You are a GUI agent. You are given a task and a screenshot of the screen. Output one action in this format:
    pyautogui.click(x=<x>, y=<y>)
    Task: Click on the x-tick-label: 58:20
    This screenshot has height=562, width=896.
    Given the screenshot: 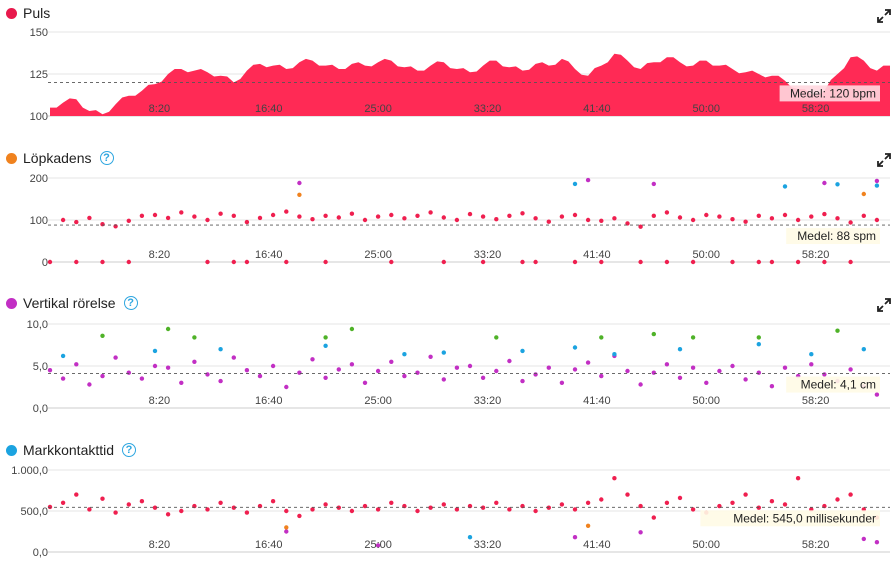 What is the action you would take?
    pyautogui.click(x=816, y=545)
    